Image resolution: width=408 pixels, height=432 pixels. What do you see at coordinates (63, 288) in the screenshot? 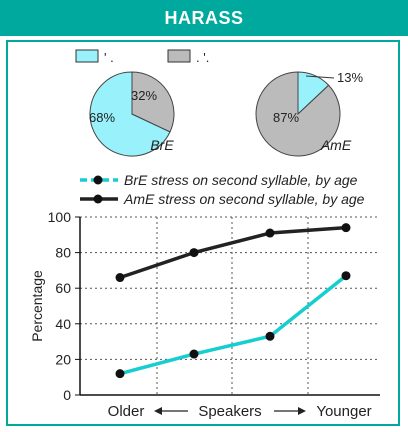
I see `y-tick-label: 60` at bounding box center [63, 288].